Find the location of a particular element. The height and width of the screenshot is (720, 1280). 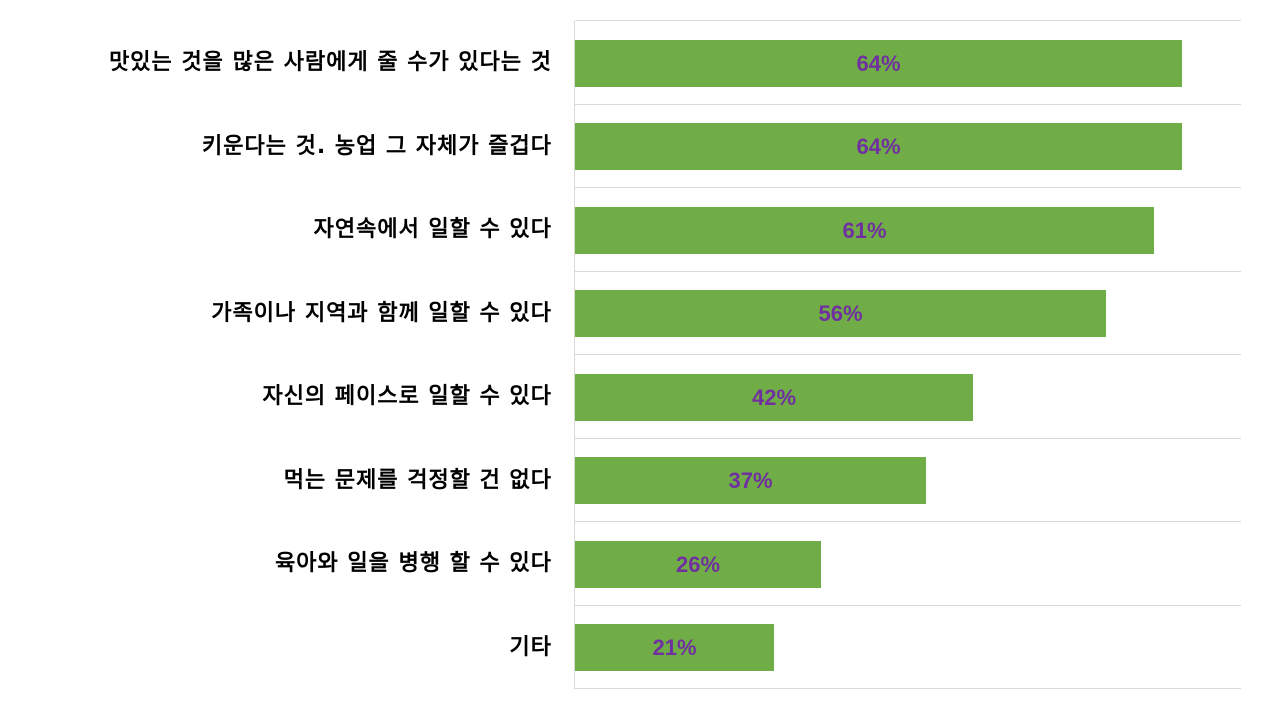

category-label: 맛있는 것을 많은 사람에게 줄 수가 있다는 것 is located at coordinates (330, 62).